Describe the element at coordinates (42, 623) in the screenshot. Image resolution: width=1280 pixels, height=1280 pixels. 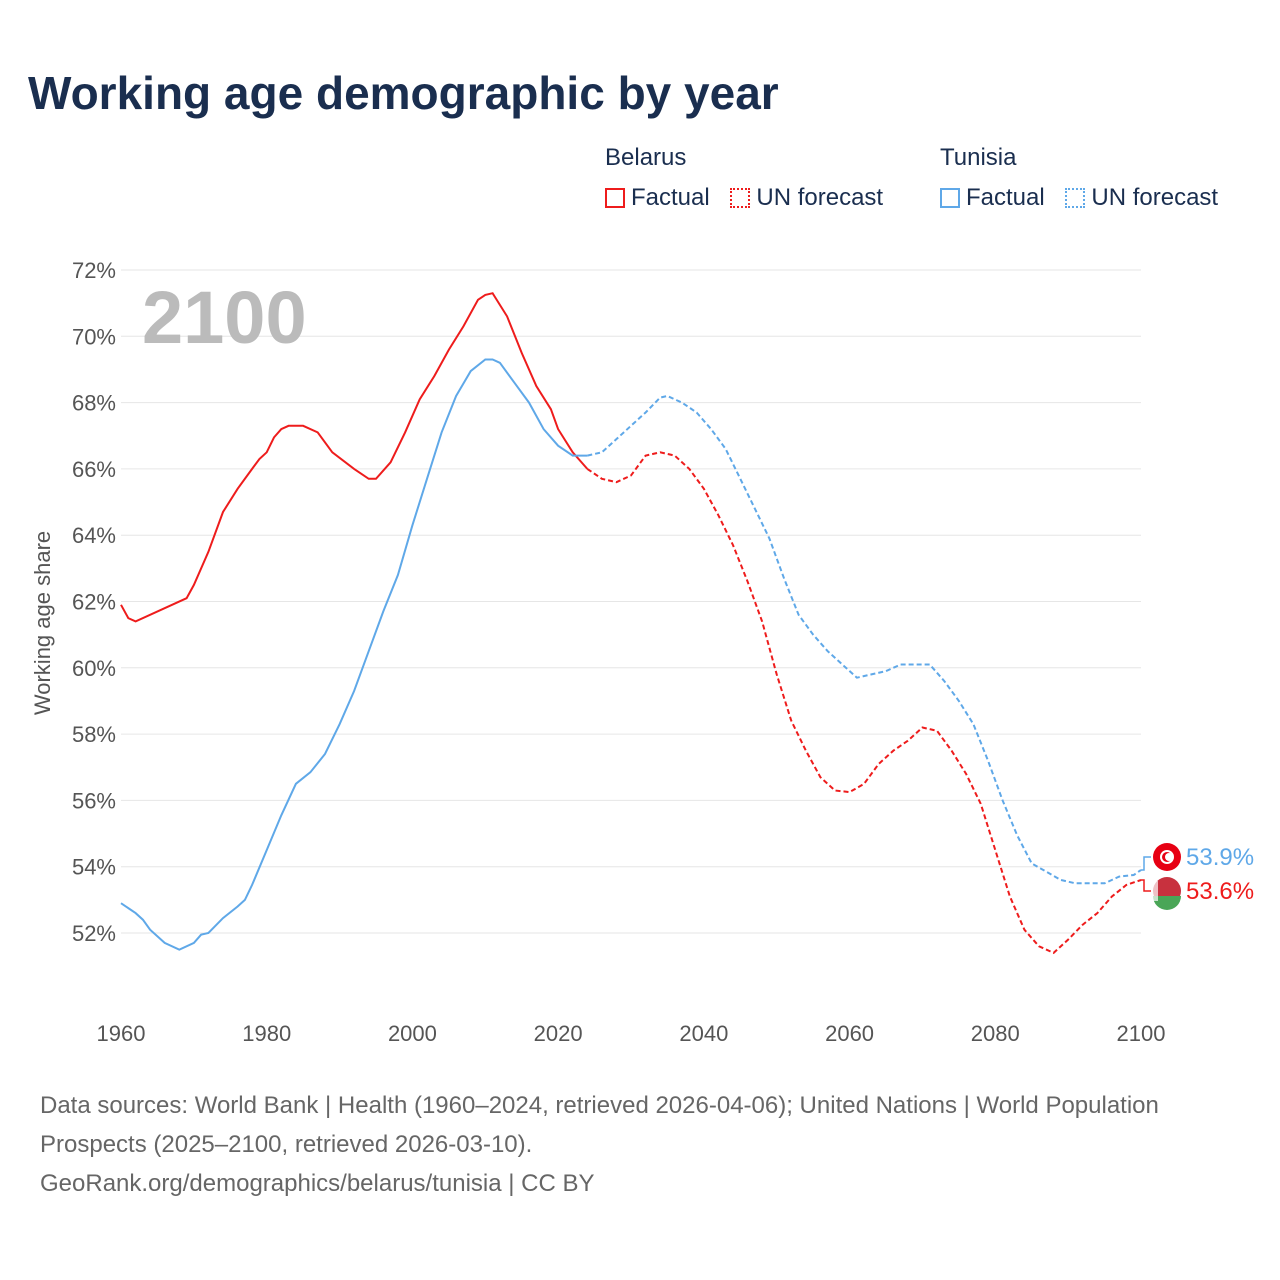
I see `y-axis-label: Working age share` at that location.